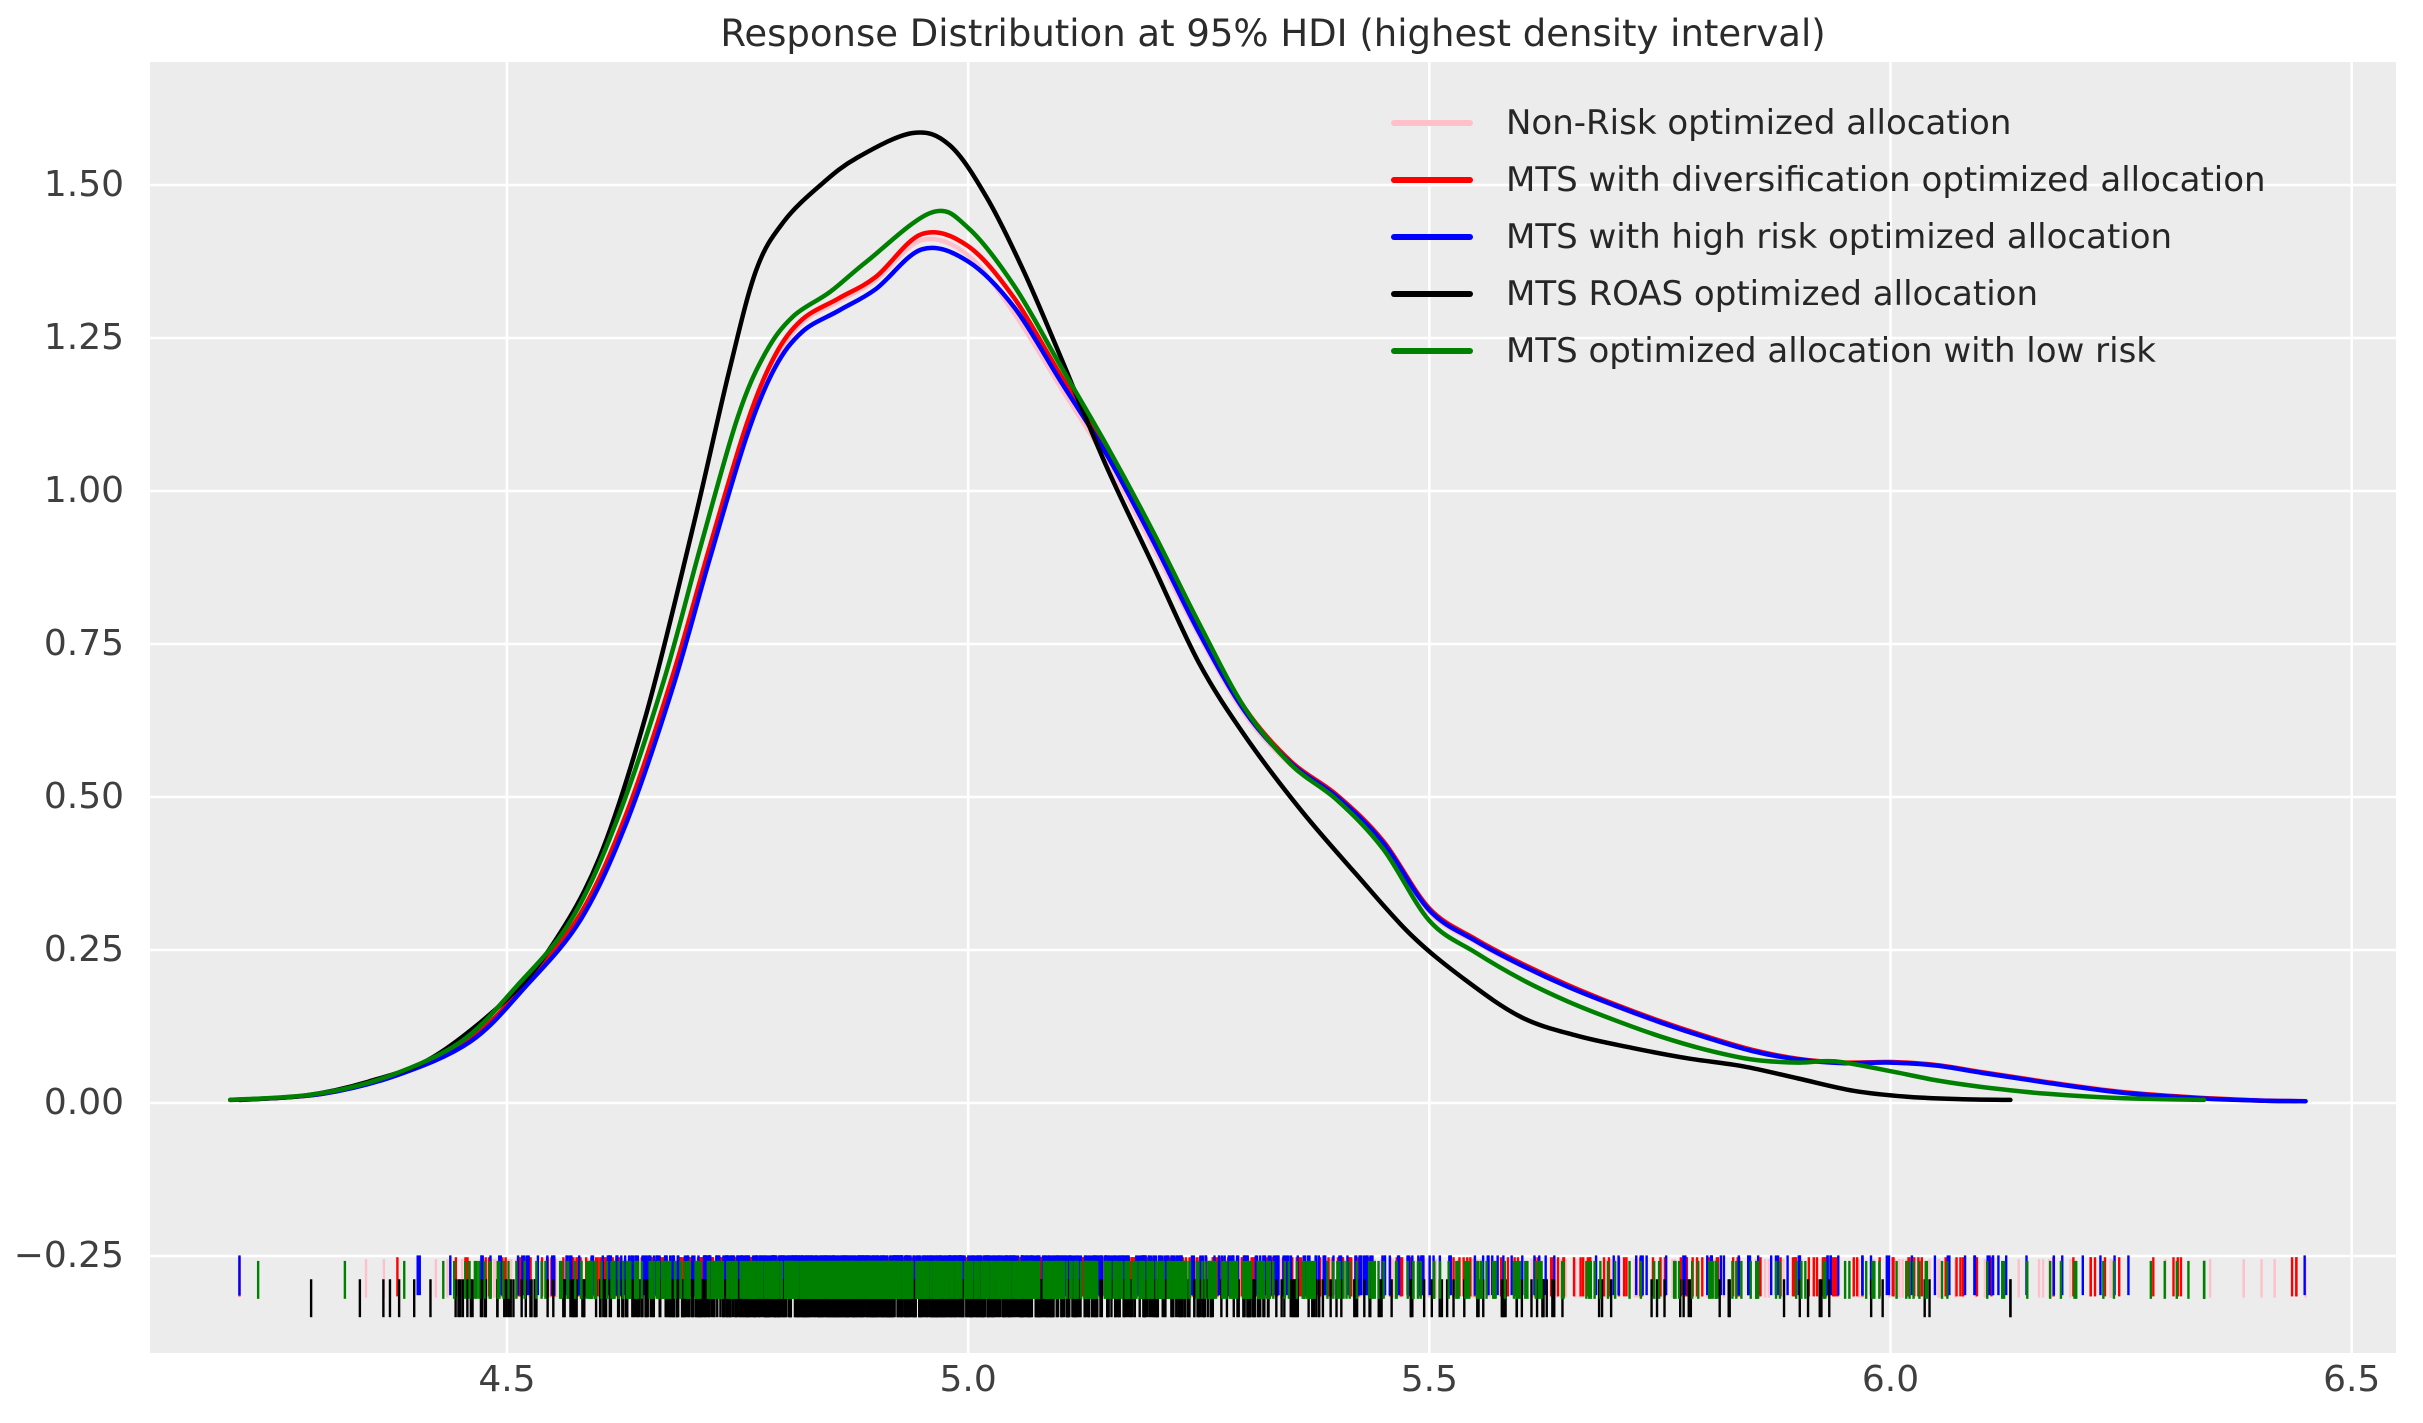 The height and width of the screenshot is (1423, 2423). I want to click on x-tick-label: 6.5, so click(2352, 1379).